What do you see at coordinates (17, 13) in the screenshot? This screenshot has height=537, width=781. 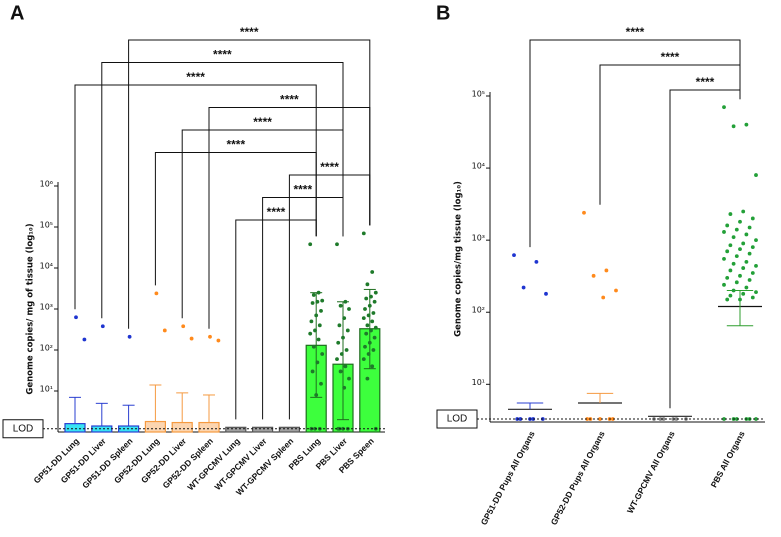 I see `panel-label: A` at bounding box center [17, 13].